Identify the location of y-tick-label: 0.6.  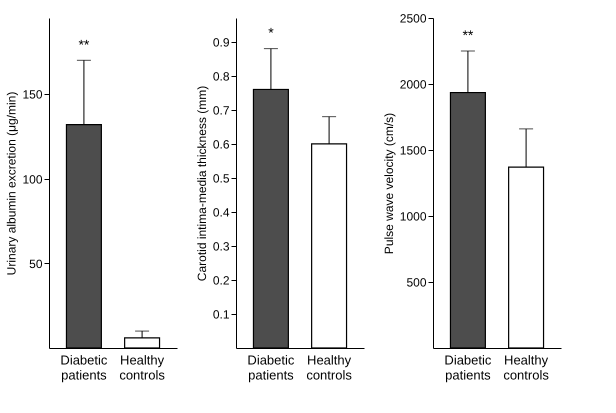
(221, 144).